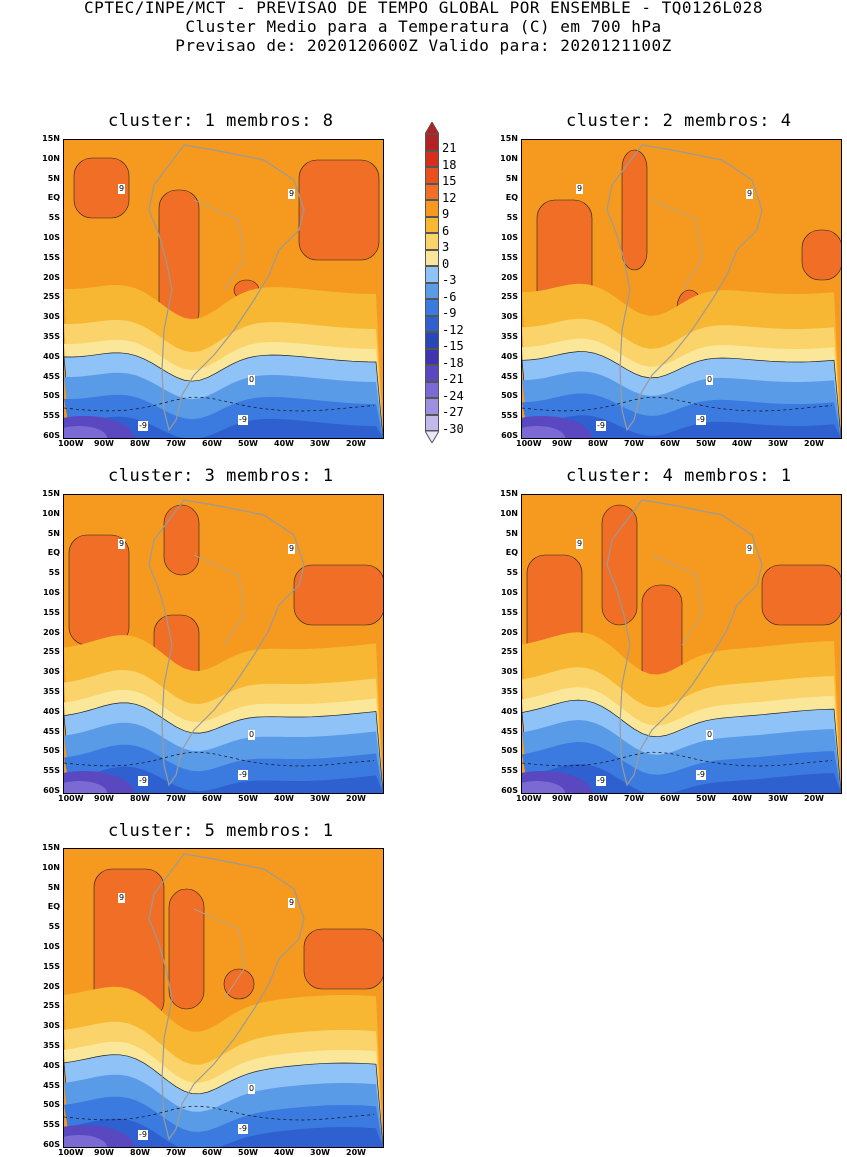 This screenshot has width=847, height=1157. I want to click on colorbar-label: -30, so click(453, 428).